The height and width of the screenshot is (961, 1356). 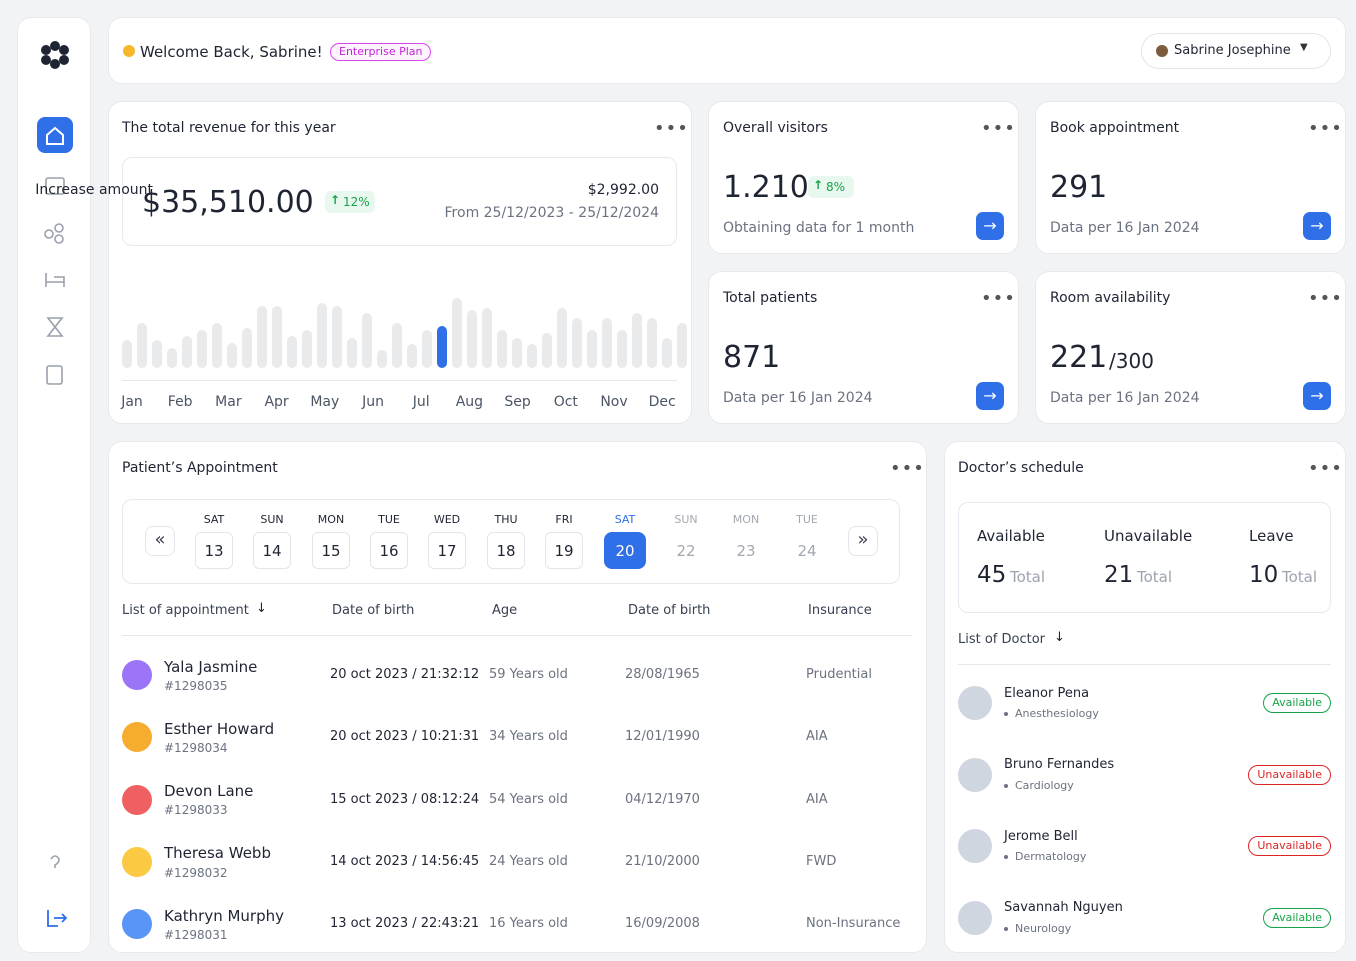 I want to click on column-header: Age, so click(x=505, y=610).